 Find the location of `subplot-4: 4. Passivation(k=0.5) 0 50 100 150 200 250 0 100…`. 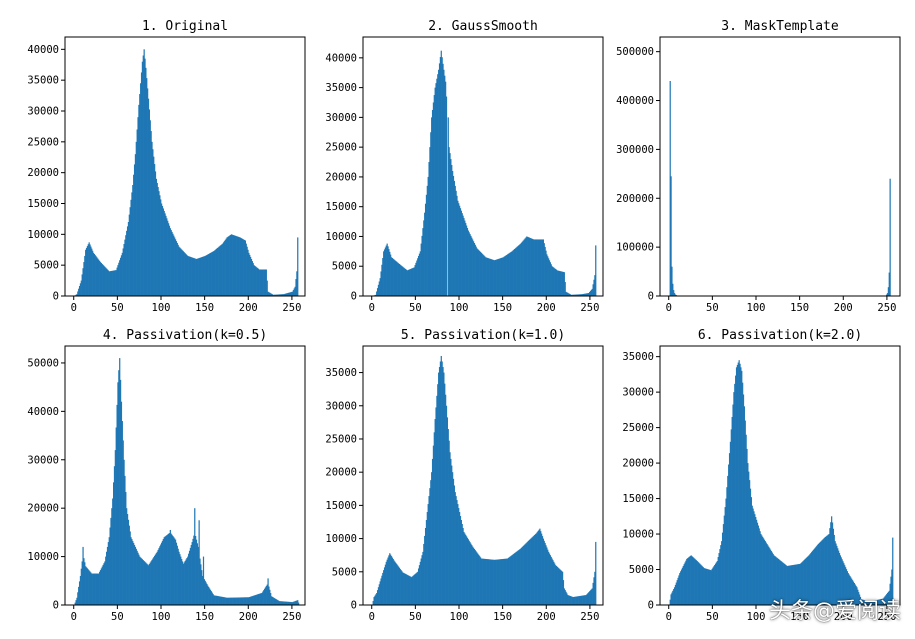

subplot-4: 4. Passivation(k=0.5) 0 50 100 150 200 250 0 100… is located at coordinates (166, 475).